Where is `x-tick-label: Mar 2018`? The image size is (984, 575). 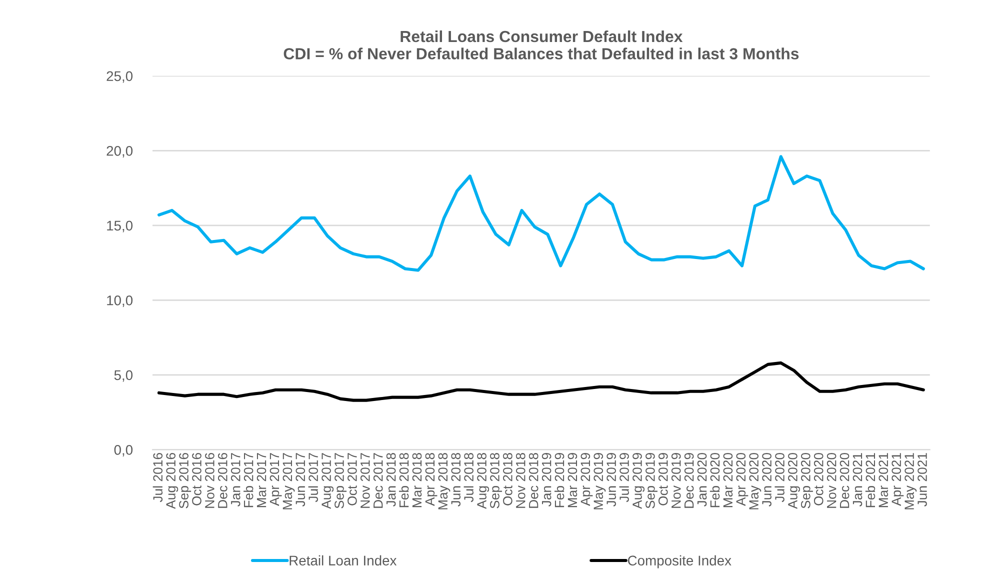 x-tick-label: Mar 2018 is located at coordinates (417, 480).